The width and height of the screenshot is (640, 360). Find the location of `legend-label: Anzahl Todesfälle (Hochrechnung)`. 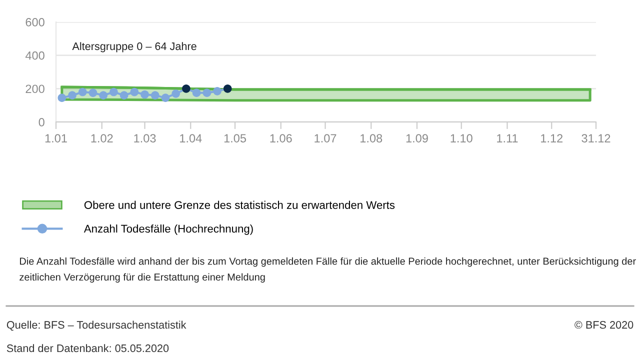

legend-label: Anzahl Todesfälle (Hochrechnung) is located at coordinates (168, 229).